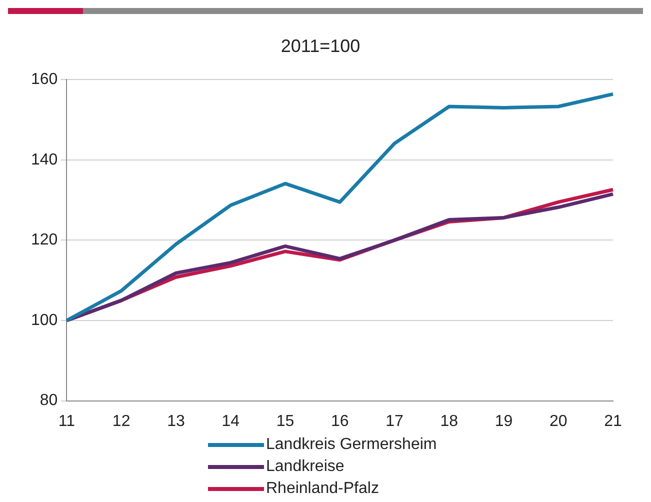 This screenshot has width=651, height=502. Describe the element at coordinates (322, 489) in the screenshot. I see `legend-label: Rheinland-Pfalz` at that location.